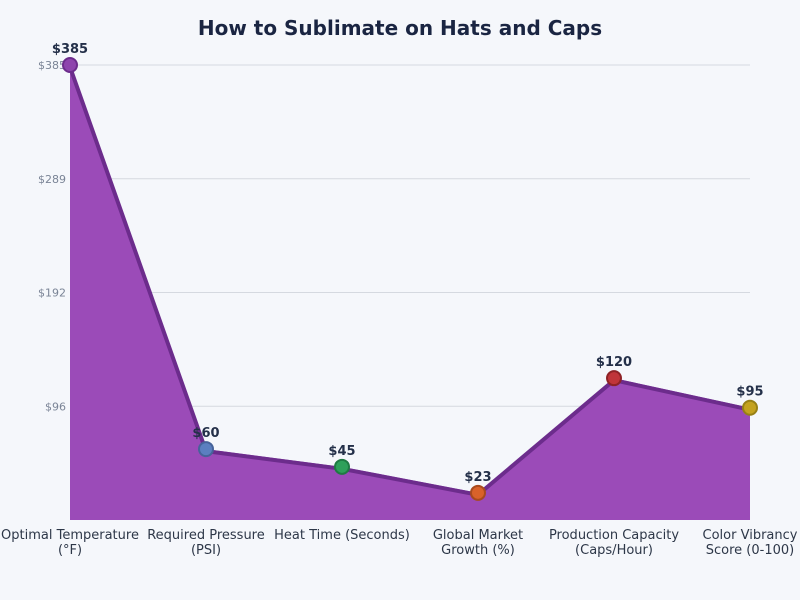 The image size is (800, 600). What do you see at coordinates (52, 179) in the screenshot?
I see `y-tick-label: $289` at bounding box center [52, 179].